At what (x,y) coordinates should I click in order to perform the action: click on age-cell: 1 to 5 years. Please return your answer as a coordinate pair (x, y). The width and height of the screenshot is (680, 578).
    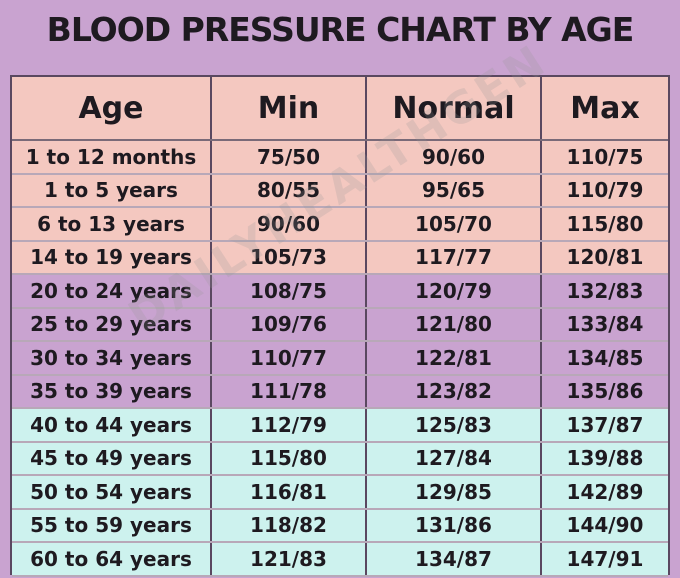
    Looking at the image, I should click on (112, 190).